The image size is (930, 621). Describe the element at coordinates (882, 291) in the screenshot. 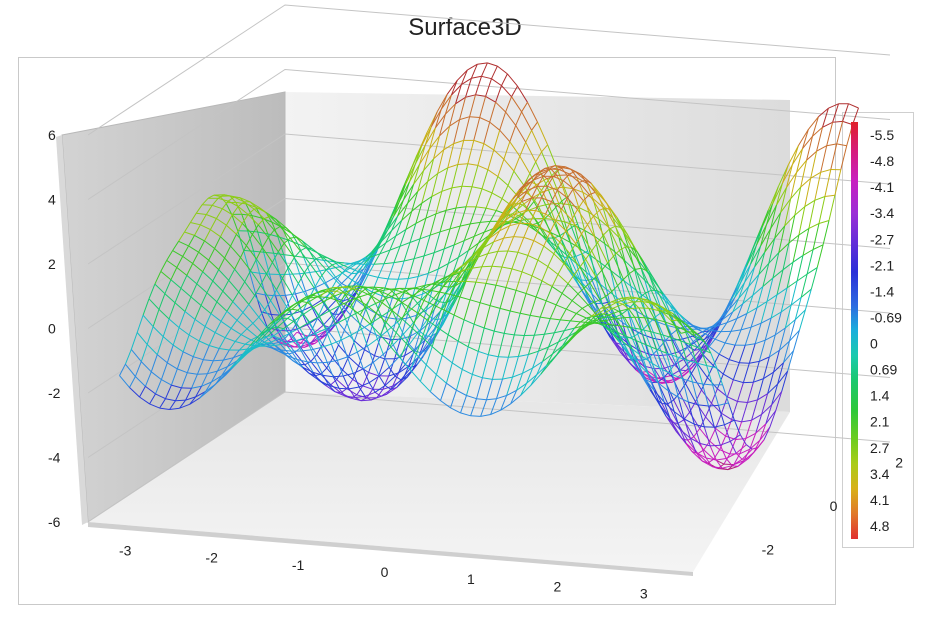

I see `legend-label: -1.4` at that location.